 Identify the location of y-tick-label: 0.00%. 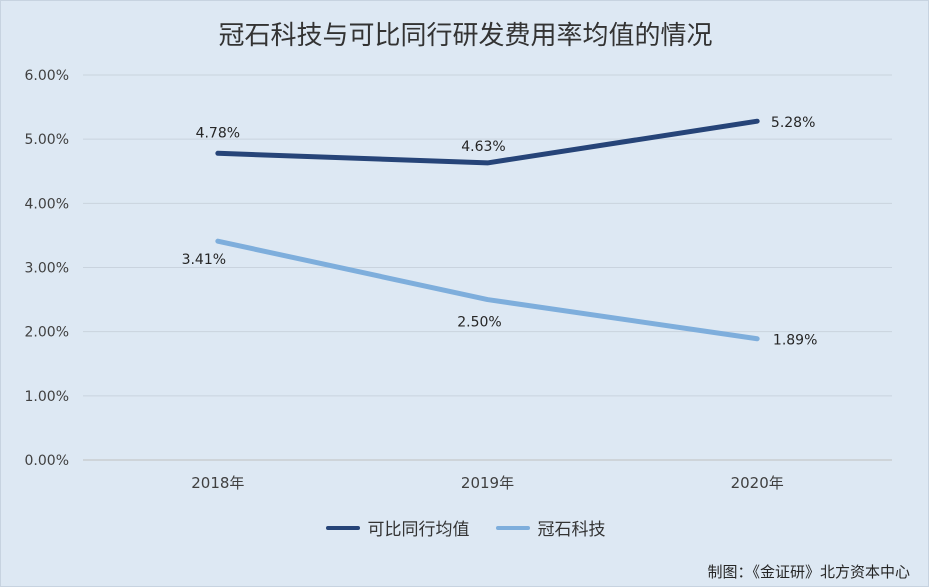
(47, 461).